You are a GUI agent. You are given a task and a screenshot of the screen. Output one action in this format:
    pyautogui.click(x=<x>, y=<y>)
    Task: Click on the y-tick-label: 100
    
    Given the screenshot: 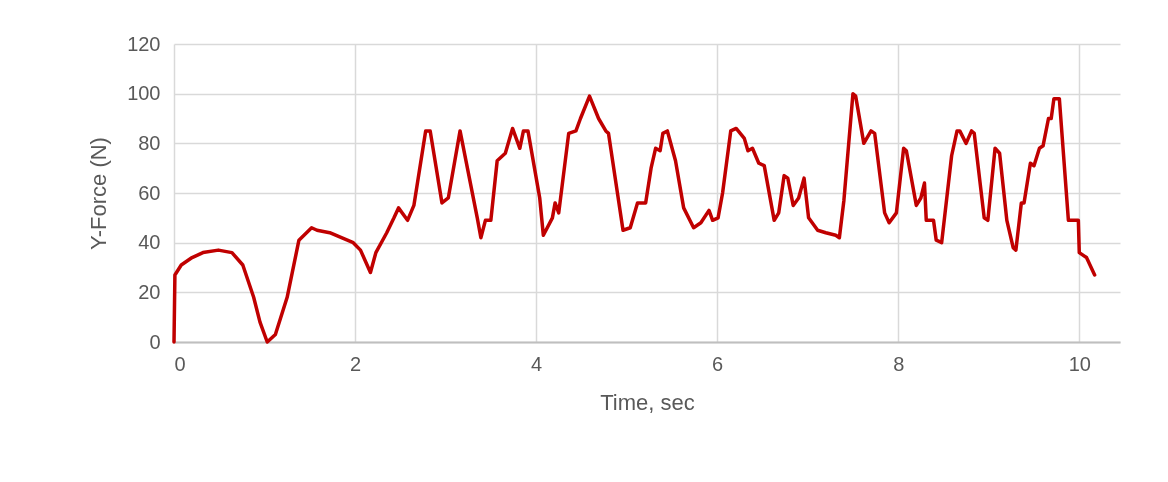 What is the action you would take?
    pyautogui.click(x=144, y=93)
    